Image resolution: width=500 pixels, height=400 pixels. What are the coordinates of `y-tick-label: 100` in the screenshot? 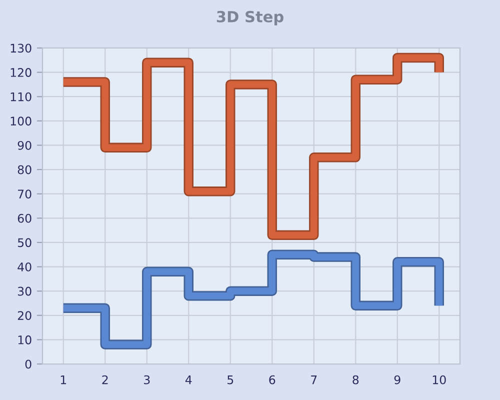 It's located at (21, 121).